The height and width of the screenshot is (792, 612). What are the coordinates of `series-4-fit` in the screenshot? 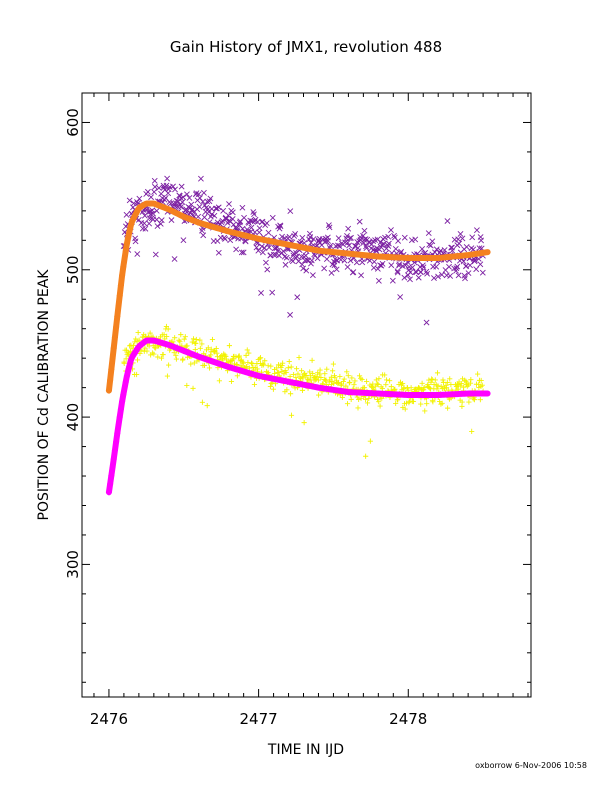 It's located at (298, 416).